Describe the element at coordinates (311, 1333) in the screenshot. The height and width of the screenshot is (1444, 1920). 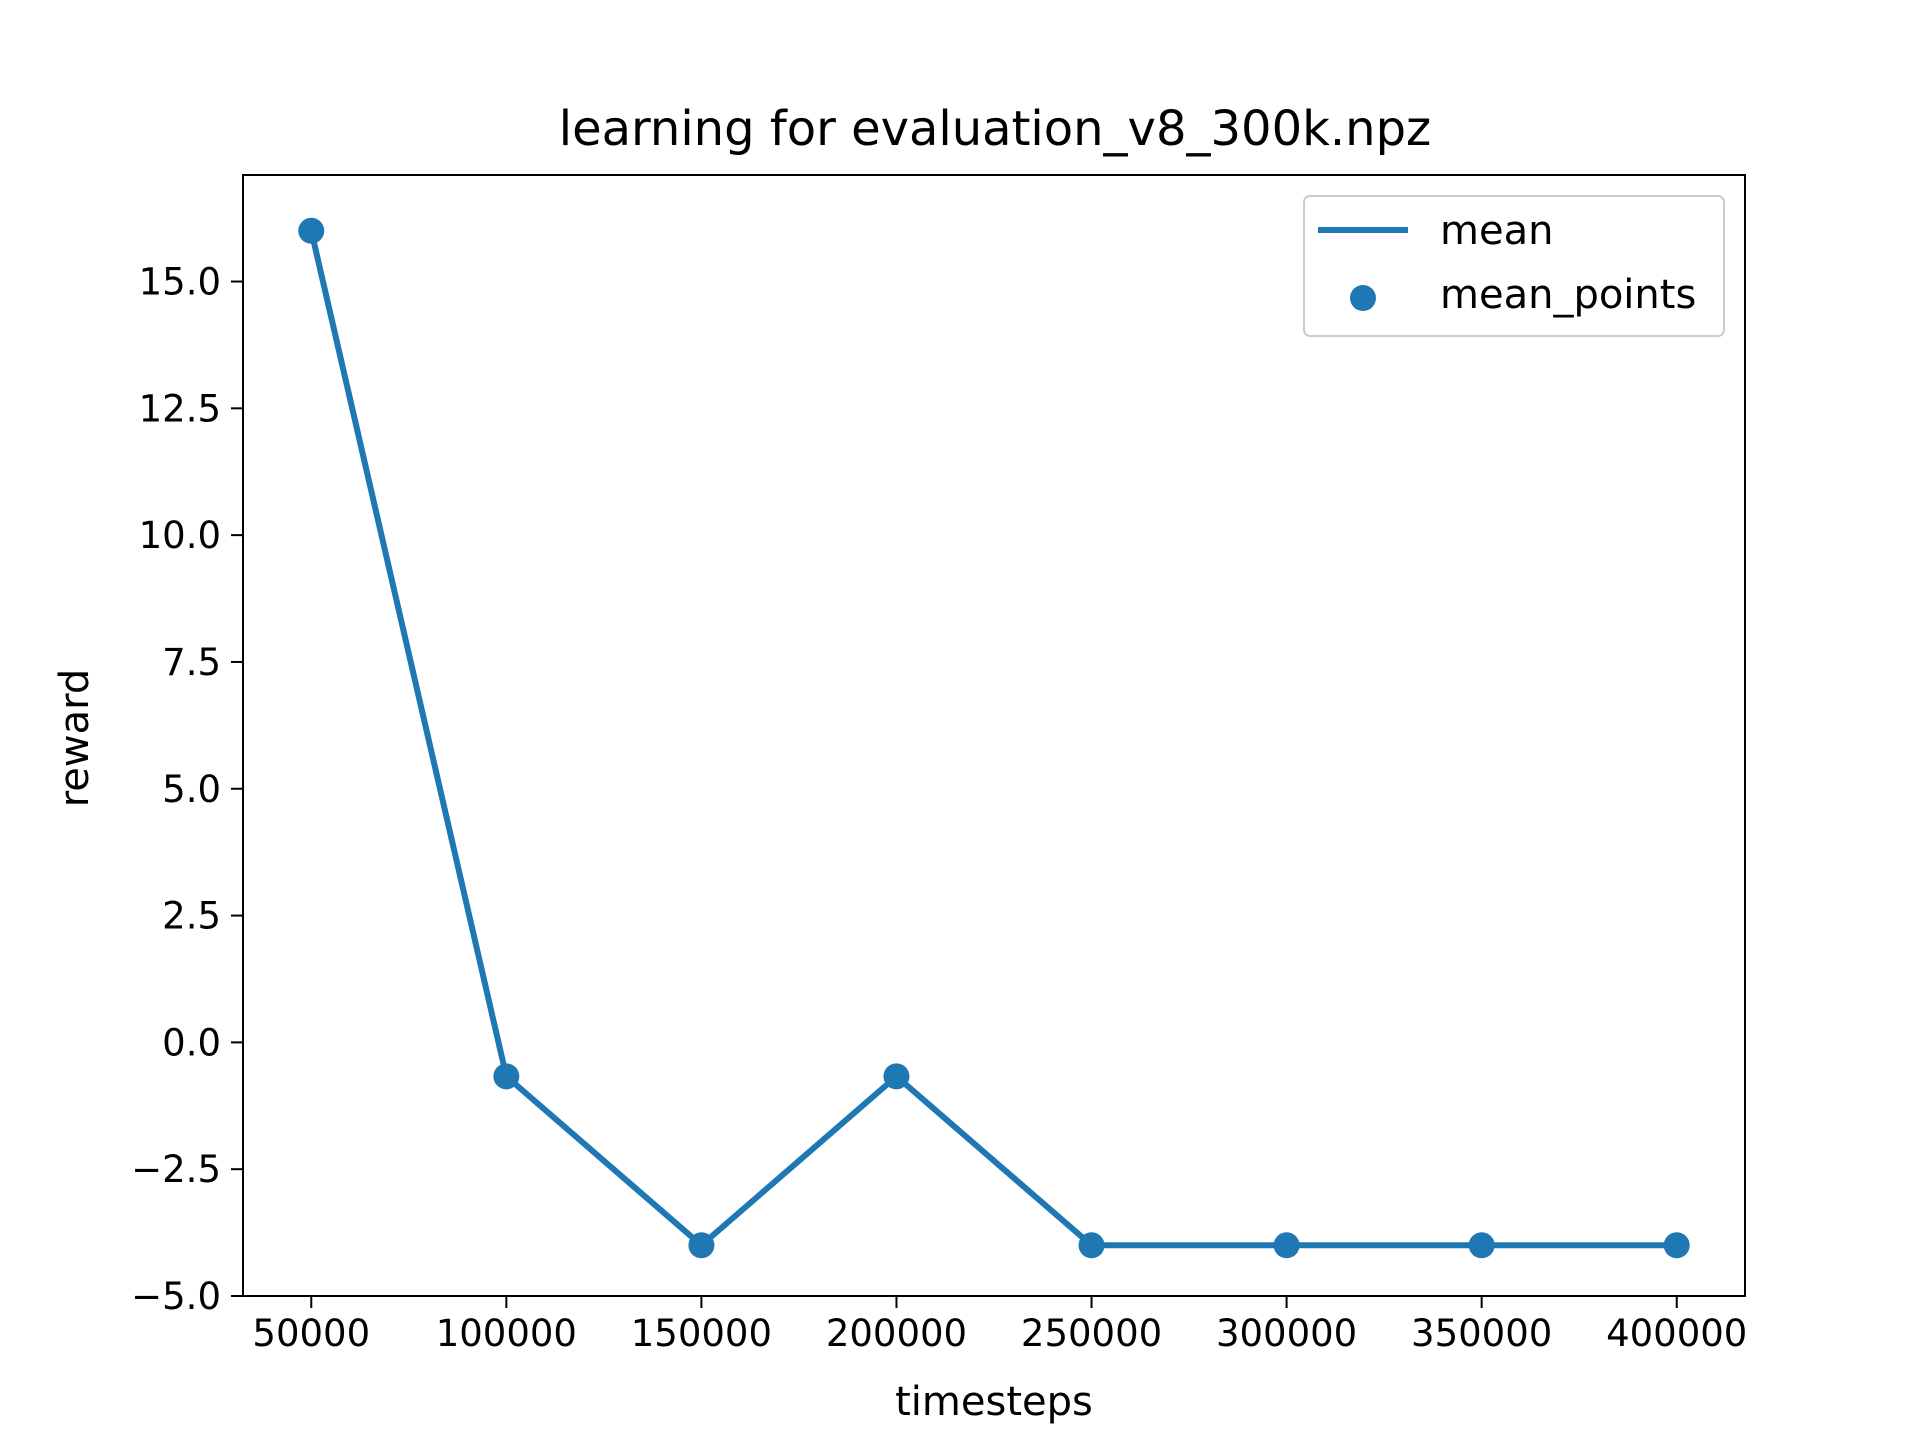
I see `x-tick-label: 50000` at that location.